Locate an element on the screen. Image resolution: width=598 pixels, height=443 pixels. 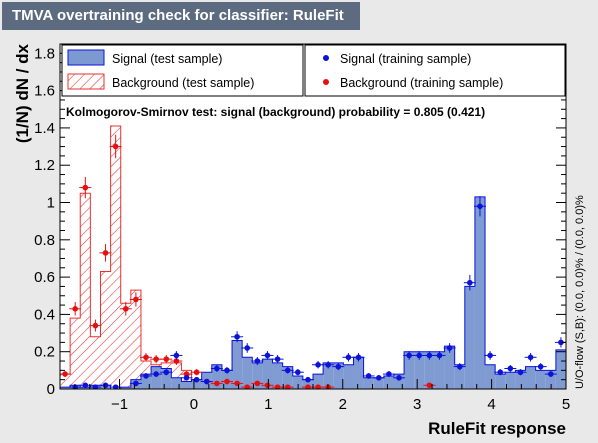
x-tick-label: 0 is located at coordinates (194, 404).